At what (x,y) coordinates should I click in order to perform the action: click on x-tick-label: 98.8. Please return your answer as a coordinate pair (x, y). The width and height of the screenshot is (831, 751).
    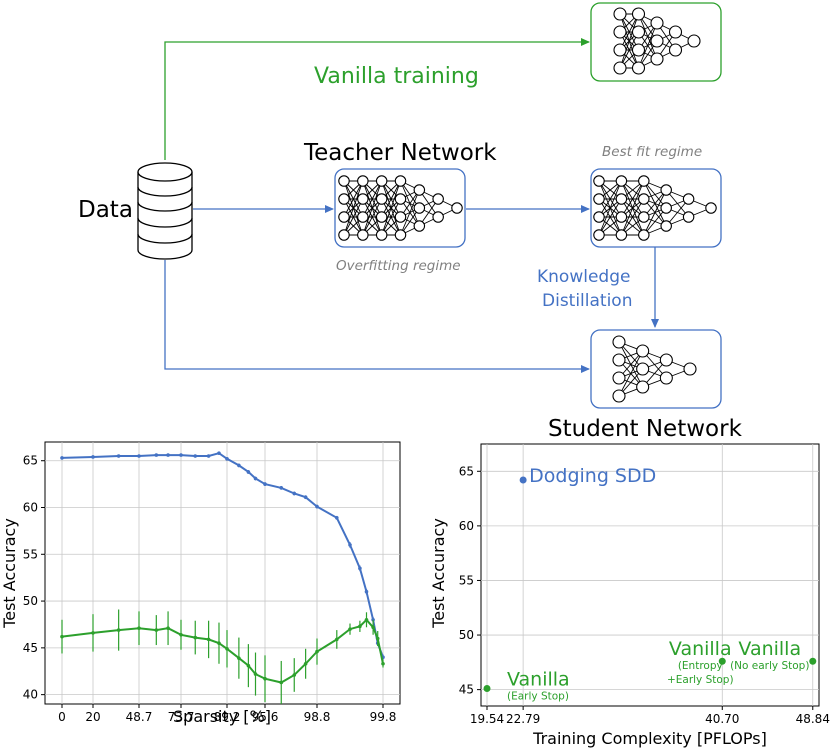
    Looking at the image, I should click on (317, 717).